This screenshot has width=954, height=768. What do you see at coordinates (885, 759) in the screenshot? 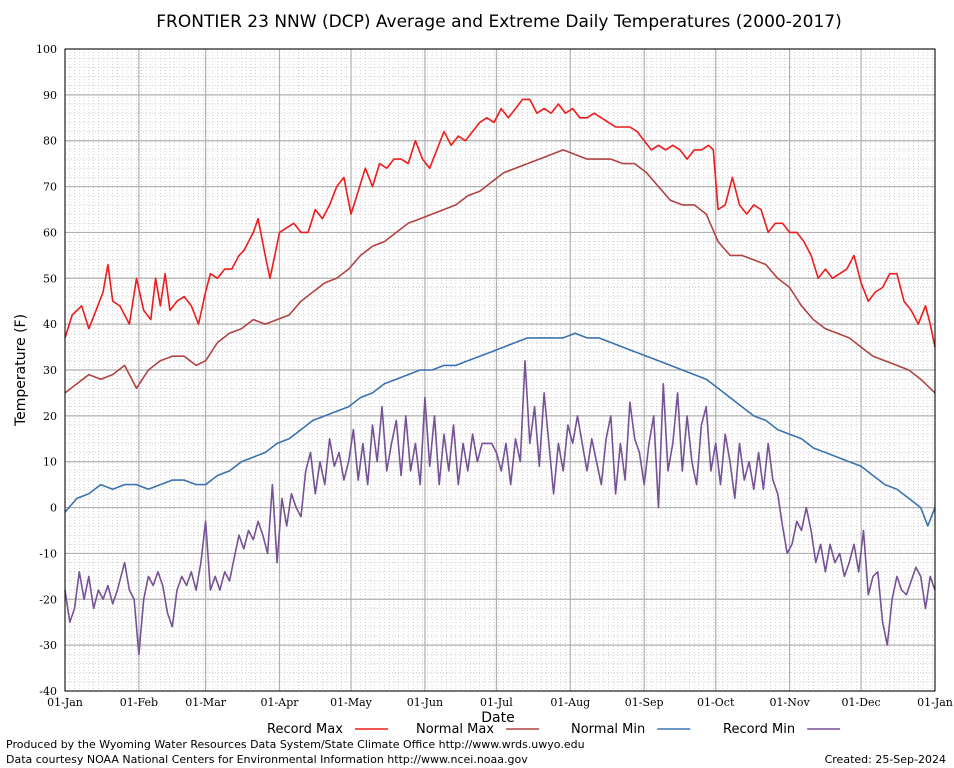
I see `created-date: Created: 25-Sep-2024` at bounding box center [885, 759].